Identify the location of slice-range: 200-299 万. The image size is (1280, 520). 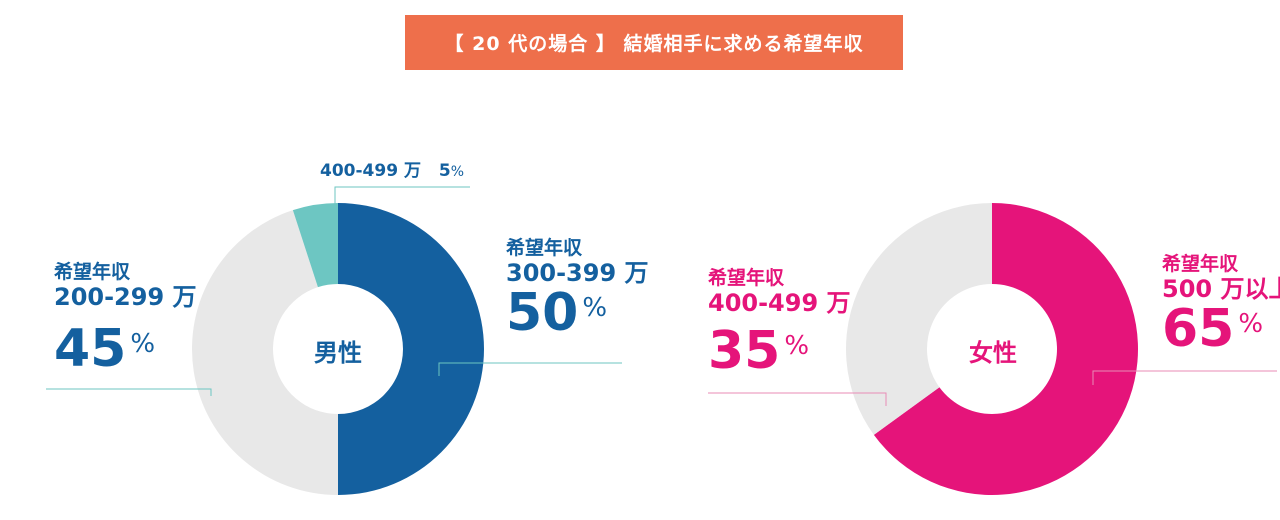
(125, 296).